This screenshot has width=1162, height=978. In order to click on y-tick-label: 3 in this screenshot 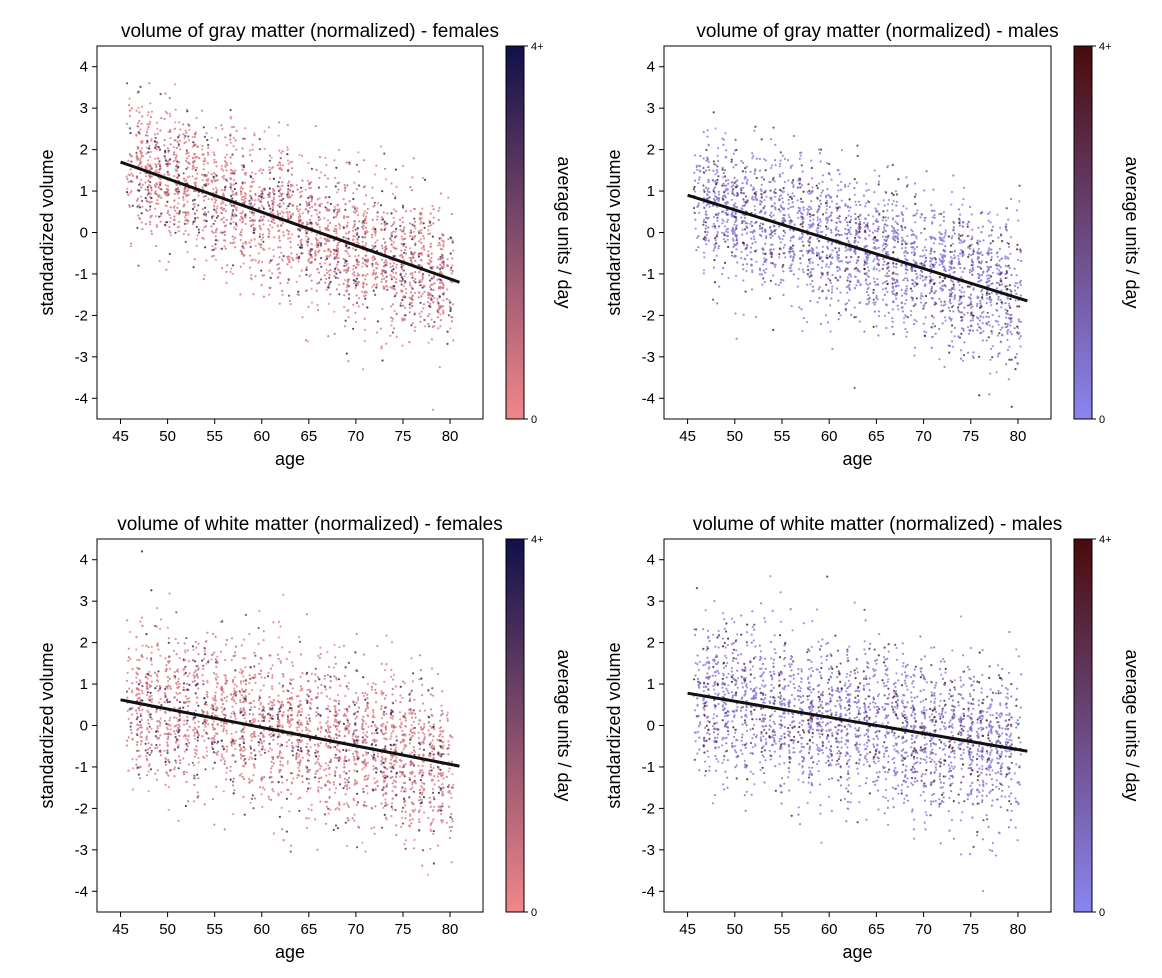, I will do `click(84, 108)`.